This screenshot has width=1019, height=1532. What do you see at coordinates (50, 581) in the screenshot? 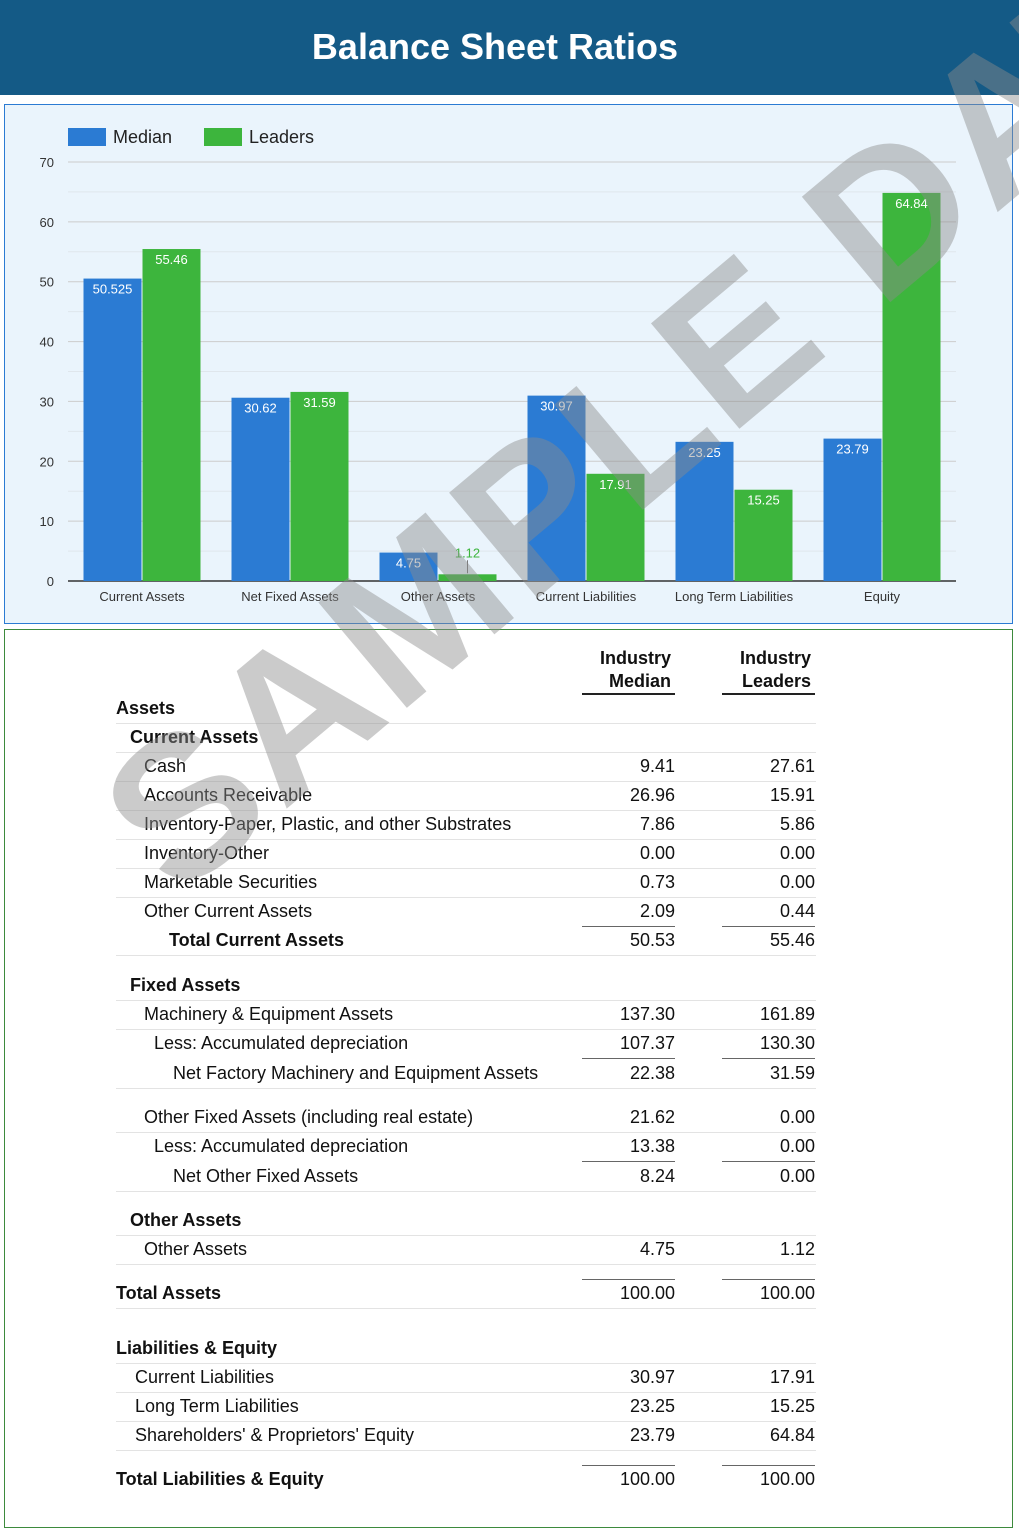
I see `y-tick-label: 0` at bounding box center [50, 581].